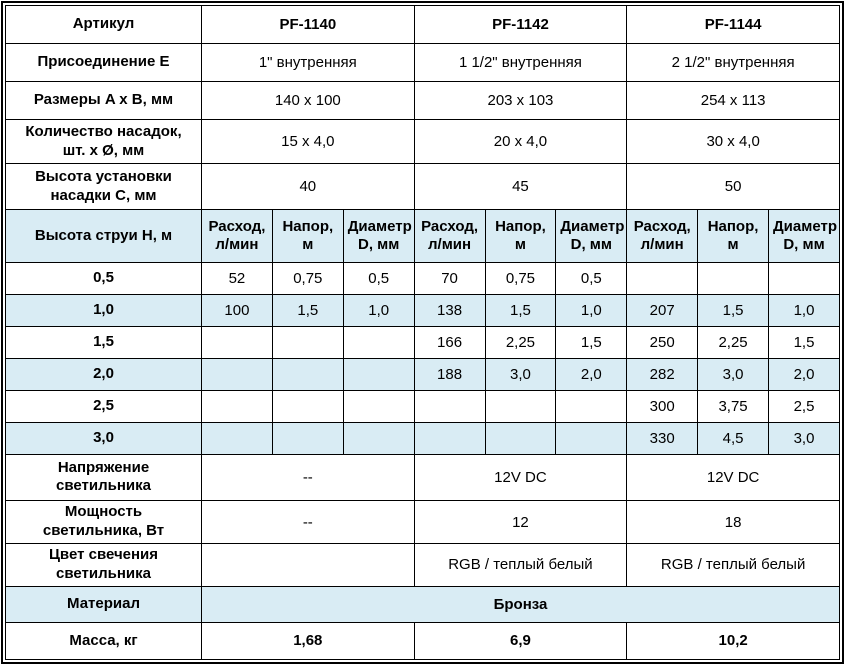 Image resolution: width=846 pixels, height=666 pixels. Describe the element at coordinates (449, 310) in the screenshot. I see `jet-cell: 138` at that location.